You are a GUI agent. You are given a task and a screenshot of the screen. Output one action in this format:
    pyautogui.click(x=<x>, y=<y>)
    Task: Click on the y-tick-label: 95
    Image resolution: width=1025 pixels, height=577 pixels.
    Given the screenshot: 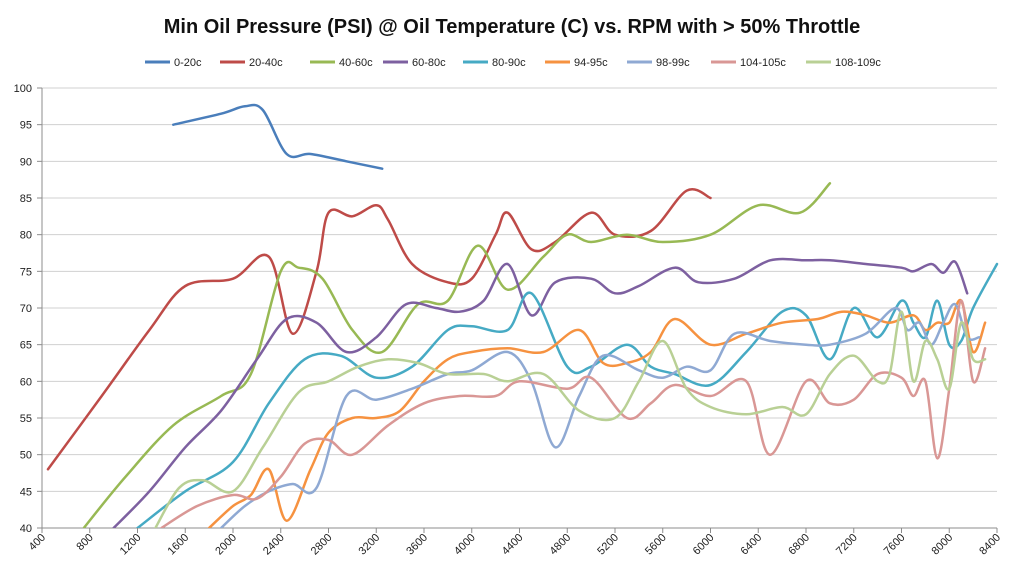 What is the action you would take?
    pyautogui.click(x=26, y=126)
    